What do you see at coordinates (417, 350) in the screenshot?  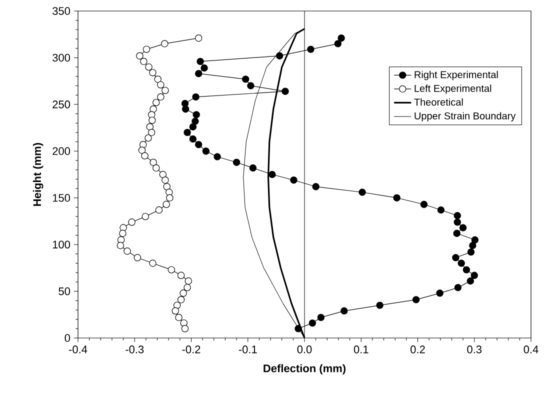 I see `x-tick-label: 0.2` at bounding box center [417, 350].